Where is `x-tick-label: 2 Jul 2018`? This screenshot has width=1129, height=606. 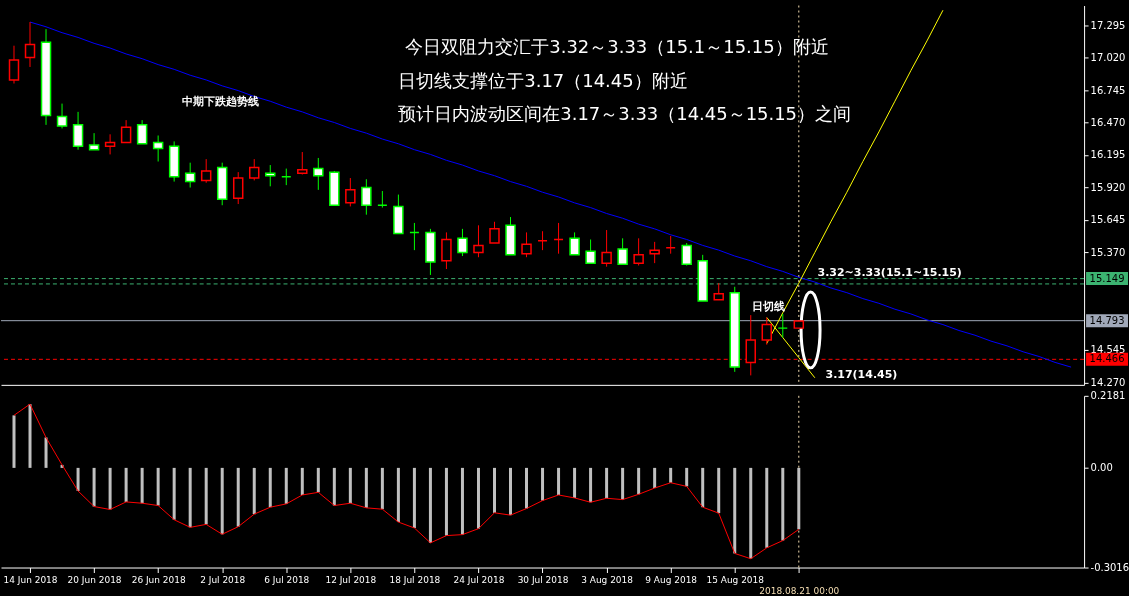
x-tick-label: 2 Jul 2018 is located at coordinates (223, 580).